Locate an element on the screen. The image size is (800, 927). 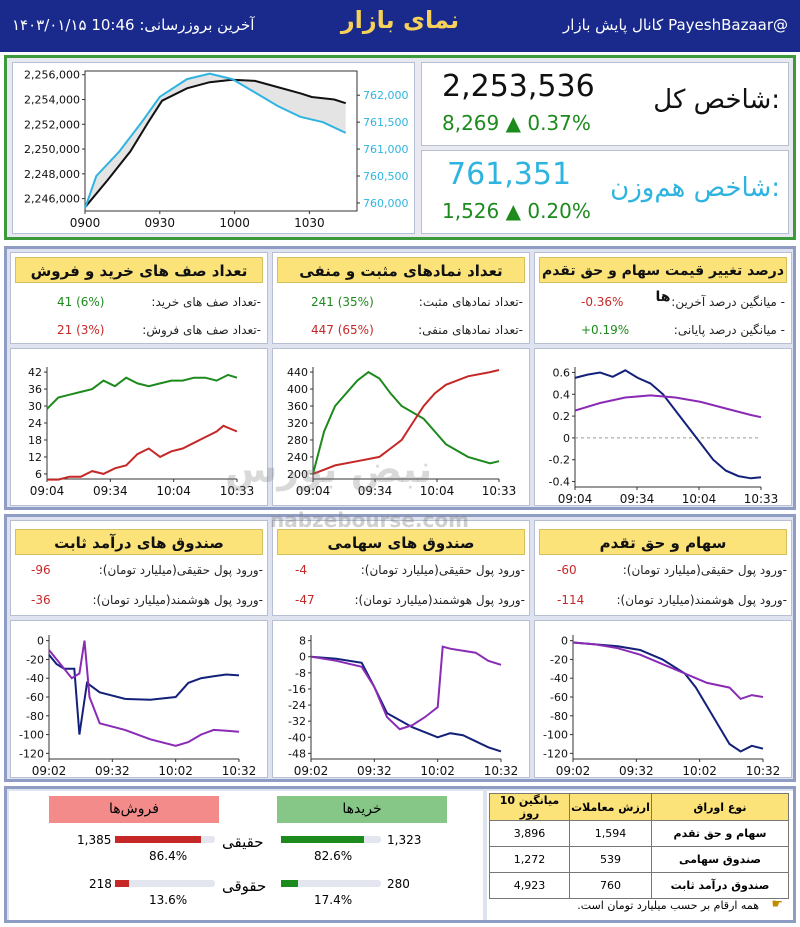
buy-legal-pct: 17.4% is located at coordinates (333, 900).